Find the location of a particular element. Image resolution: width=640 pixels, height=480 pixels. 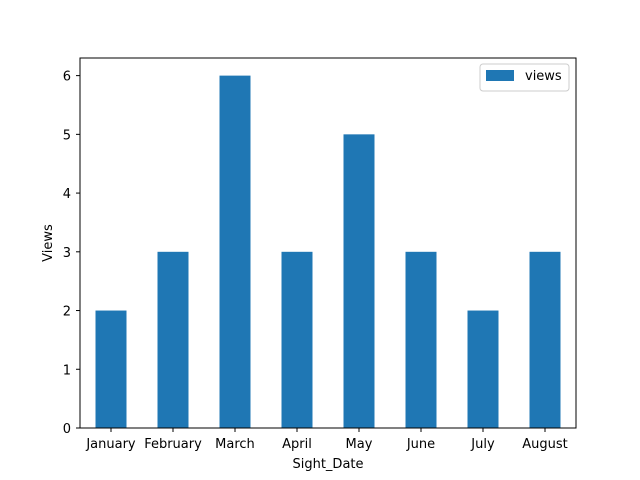

bar-august is located at coordinates (545, 339).